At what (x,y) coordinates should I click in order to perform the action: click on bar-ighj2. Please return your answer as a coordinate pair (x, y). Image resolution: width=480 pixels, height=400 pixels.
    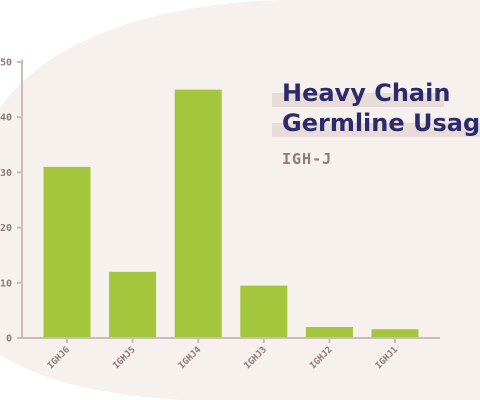
    Looking at the image, I should click on (329, 332).